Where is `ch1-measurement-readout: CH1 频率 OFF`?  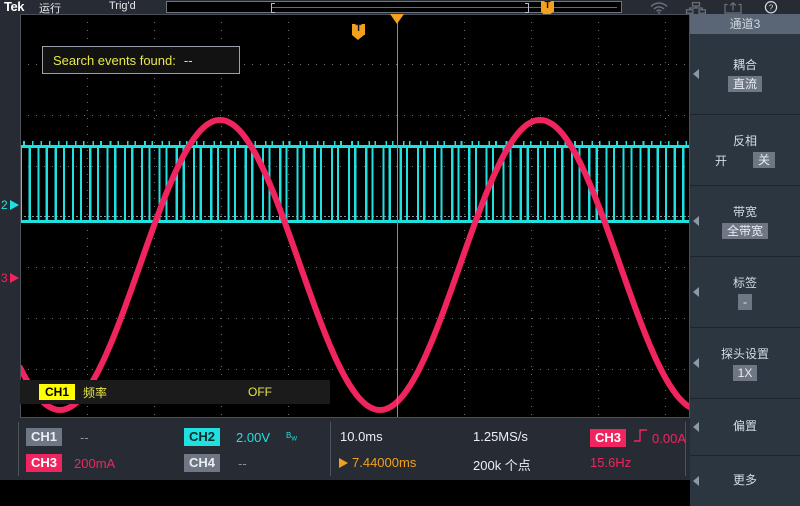
ch1-measurement-readout: CH1 频率 OFF is located at coordinates (175, 392).